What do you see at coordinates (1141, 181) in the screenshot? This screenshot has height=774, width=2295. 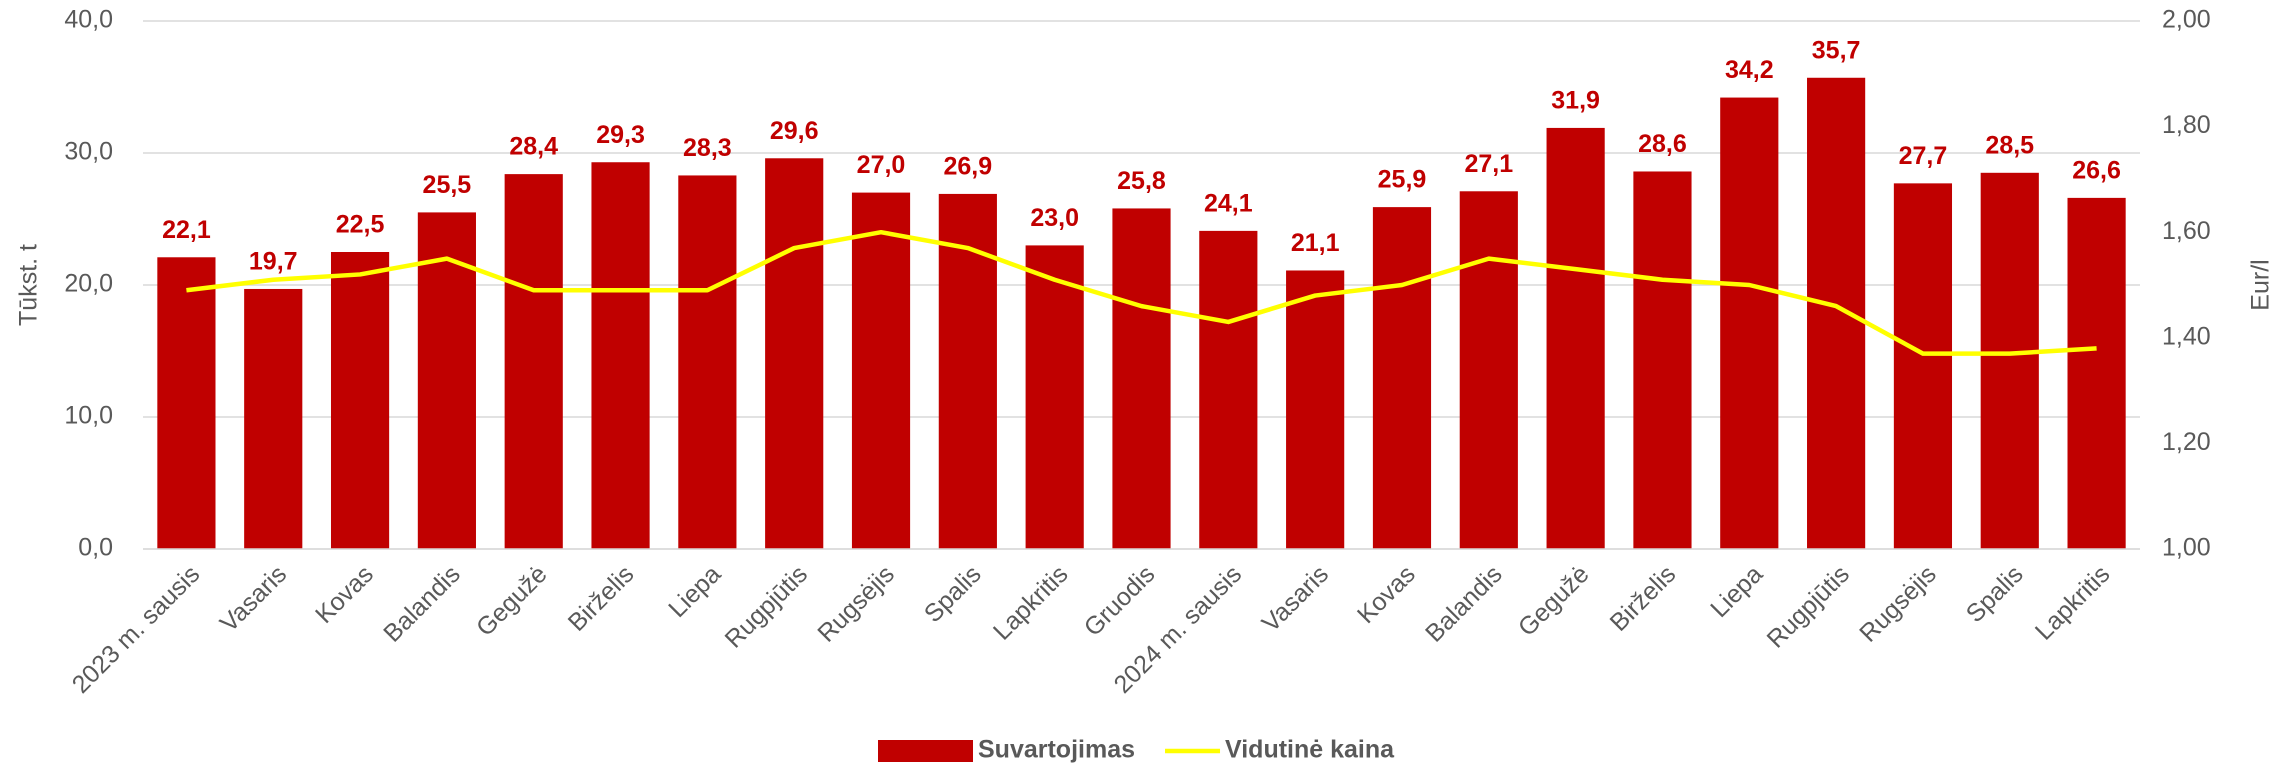 I see `data-label: 25,8` at bounding box center [1141, 181].